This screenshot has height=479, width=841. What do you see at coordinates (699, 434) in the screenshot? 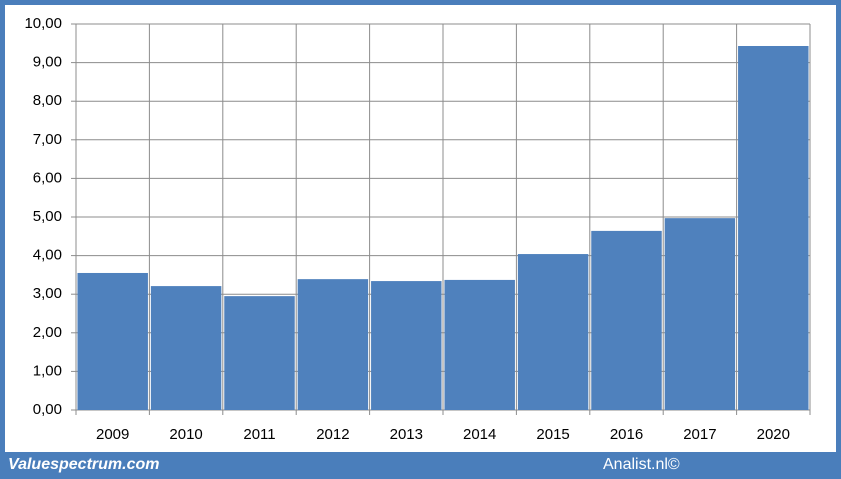
I see `x-tick-label: 2017` at bounding box center [699, 434].